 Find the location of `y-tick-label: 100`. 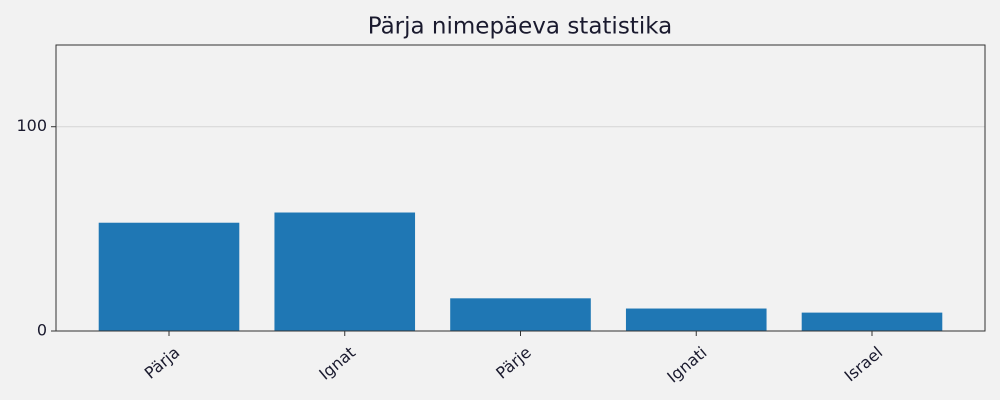

y-tick-label: 100 is located at coordinates (31, 125).